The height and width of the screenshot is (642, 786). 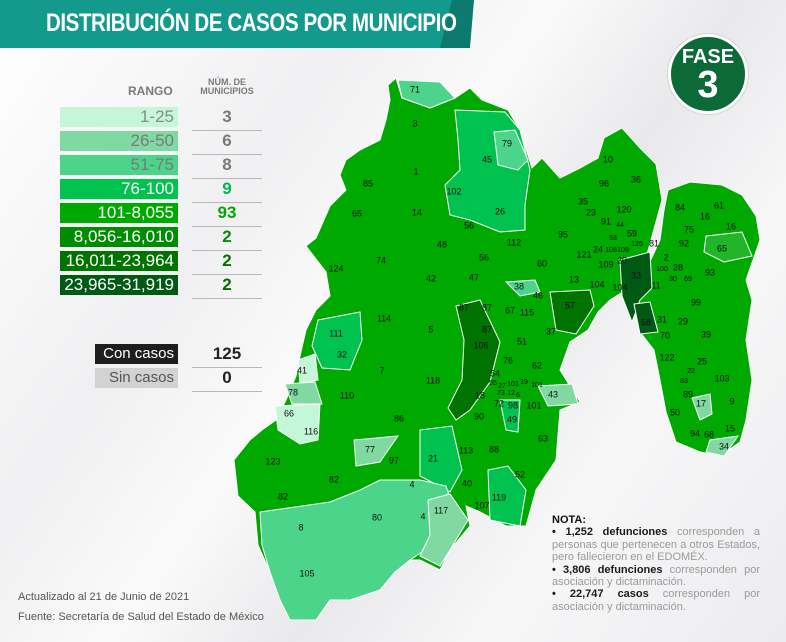 I want to click on municipality-label: 78, so click(x=293, y=392).